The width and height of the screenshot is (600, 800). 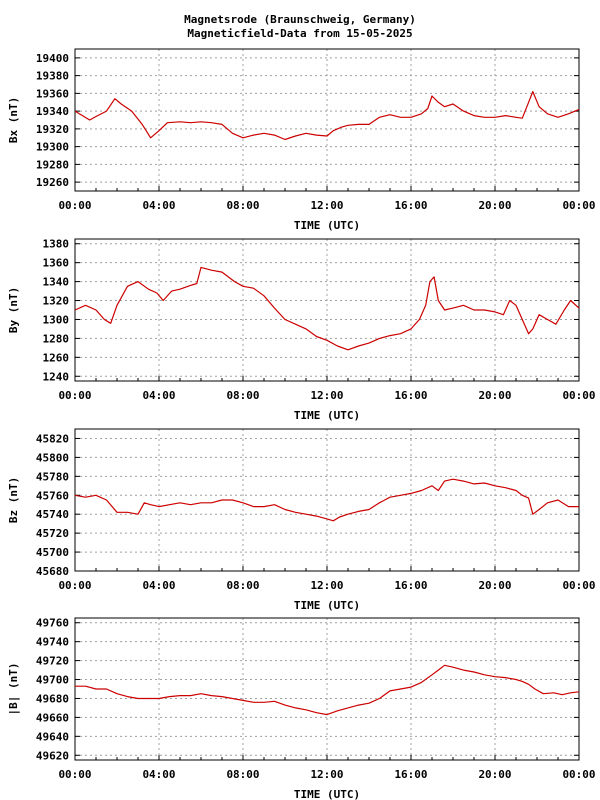 I want to click on bx-xtick-label: 16:00, so click(x=410, y=205).